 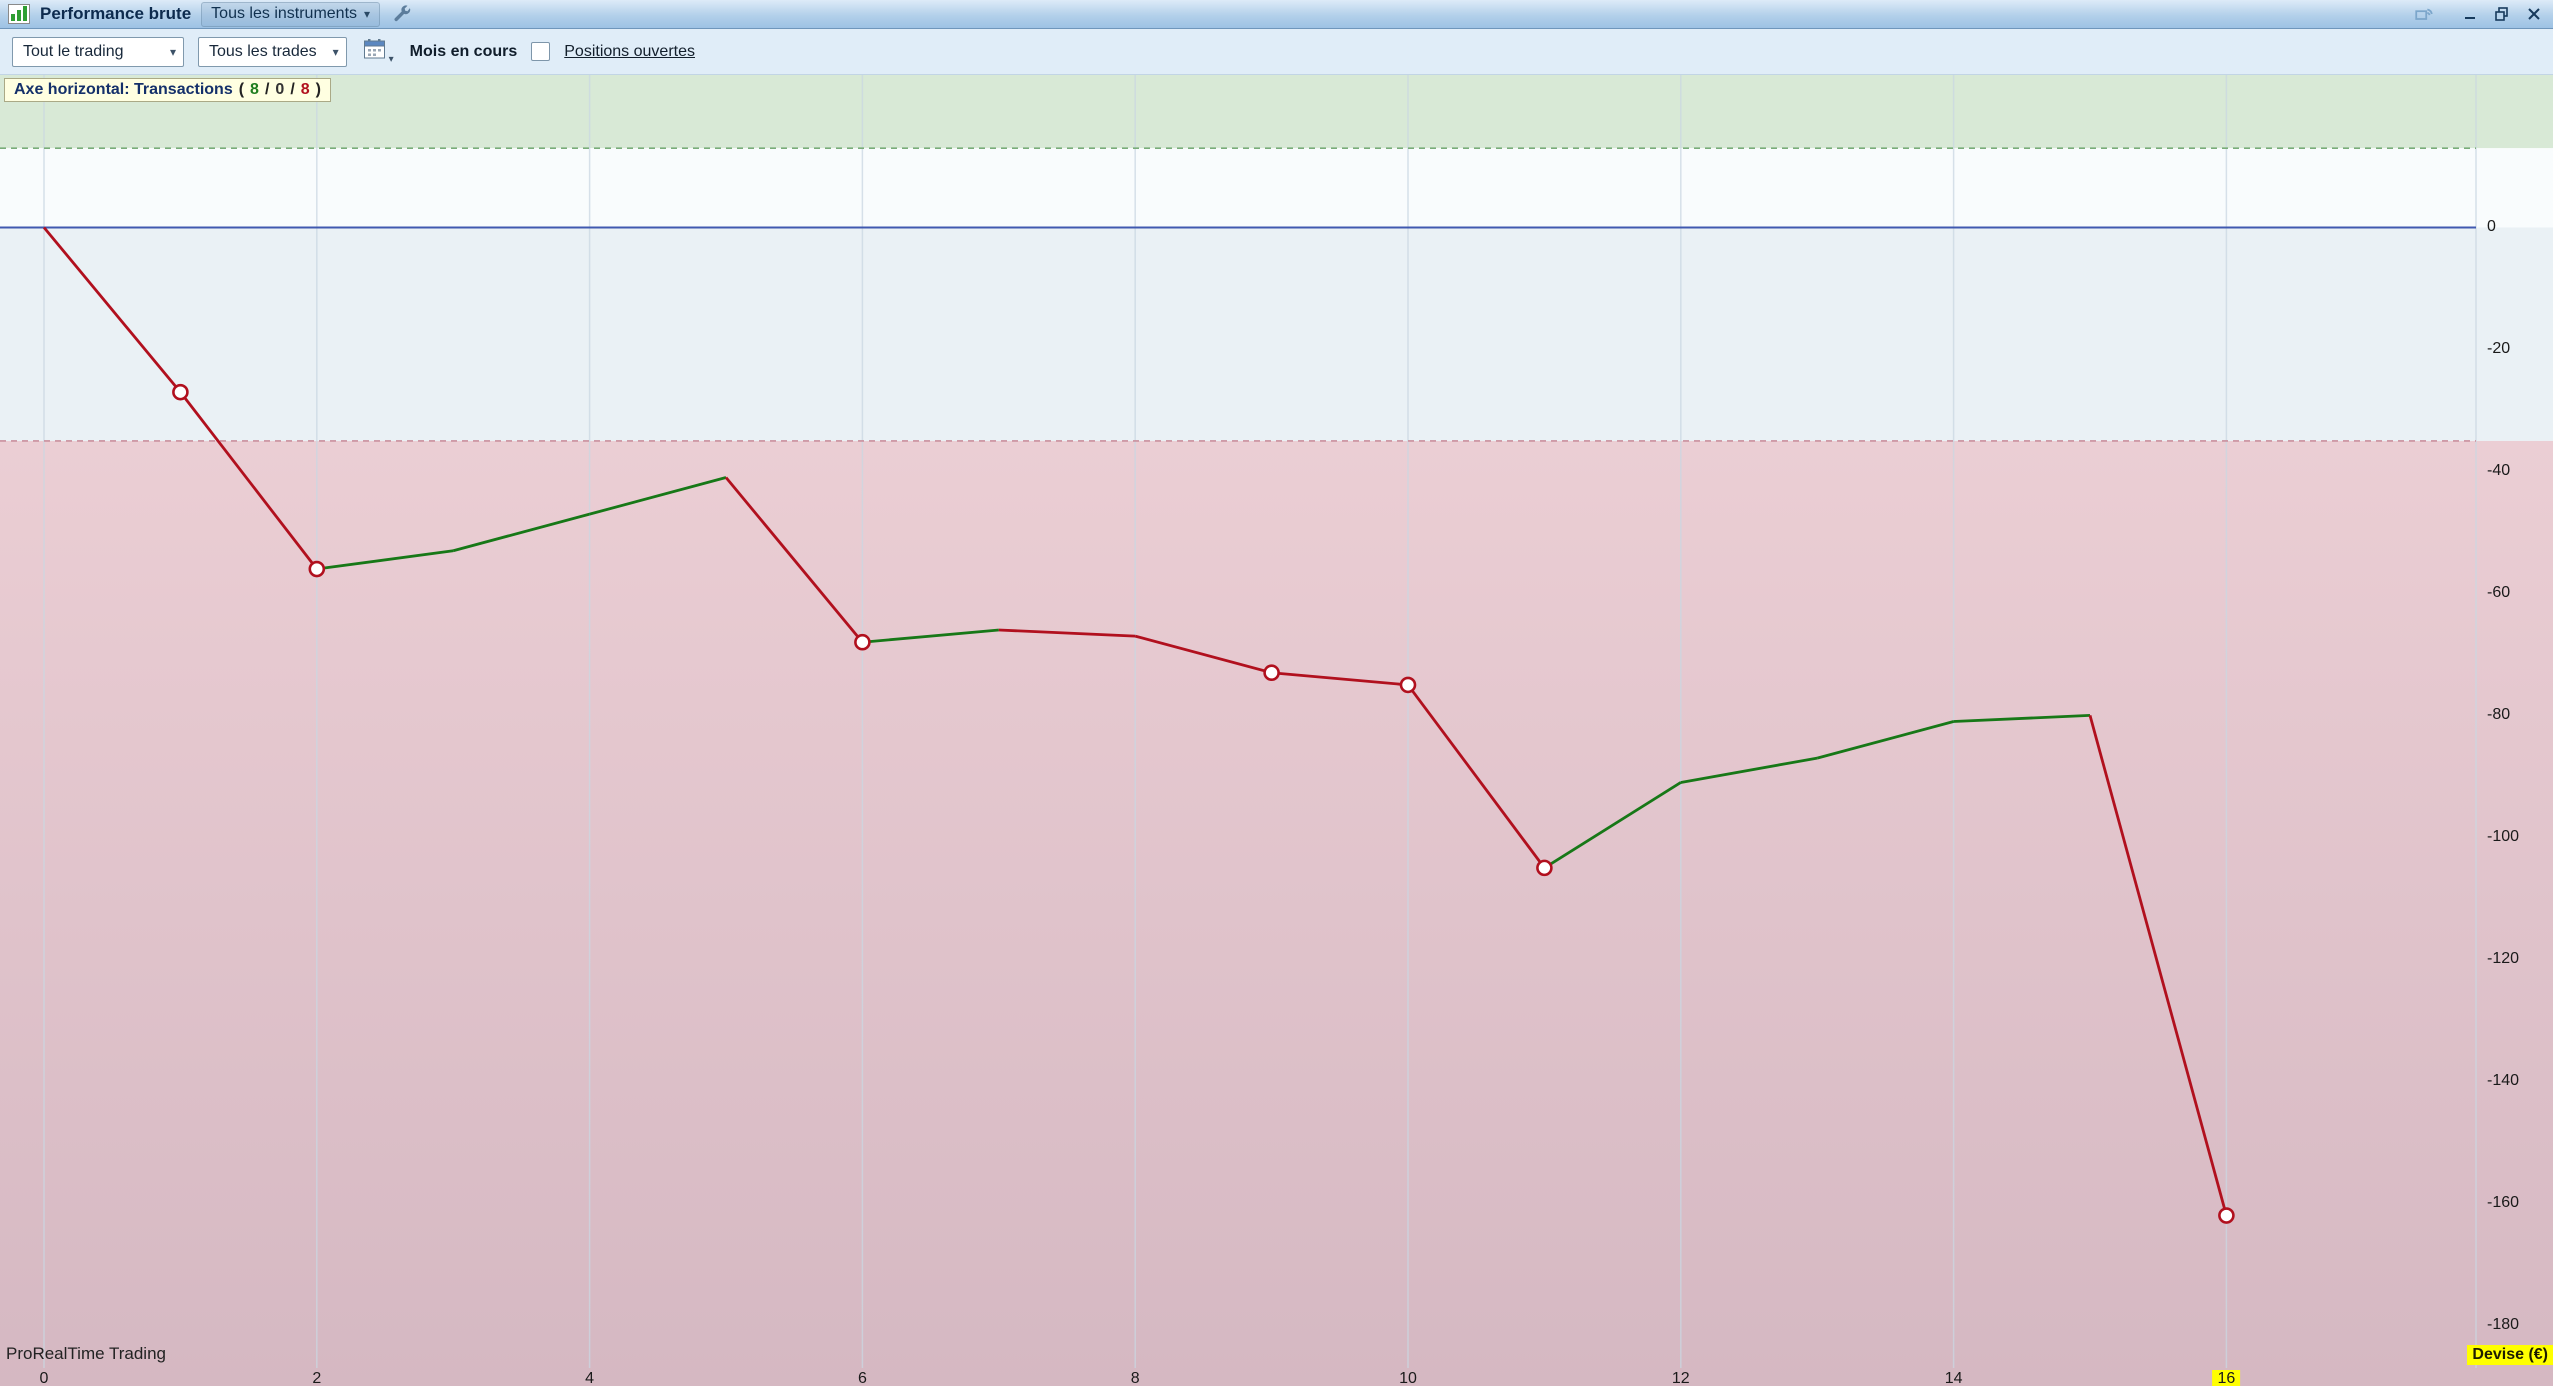 I want to click on x-axis-label: 12, so click(x=1680, y=1378).